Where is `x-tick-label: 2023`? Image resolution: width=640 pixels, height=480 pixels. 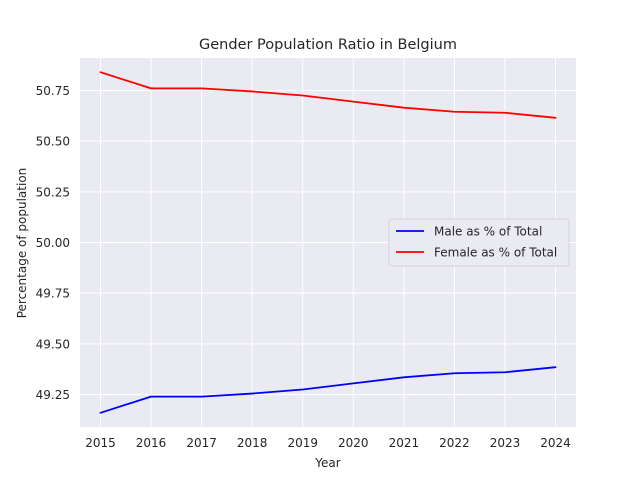
x-tick-label: 2023 is located at coordinates (505, 443).